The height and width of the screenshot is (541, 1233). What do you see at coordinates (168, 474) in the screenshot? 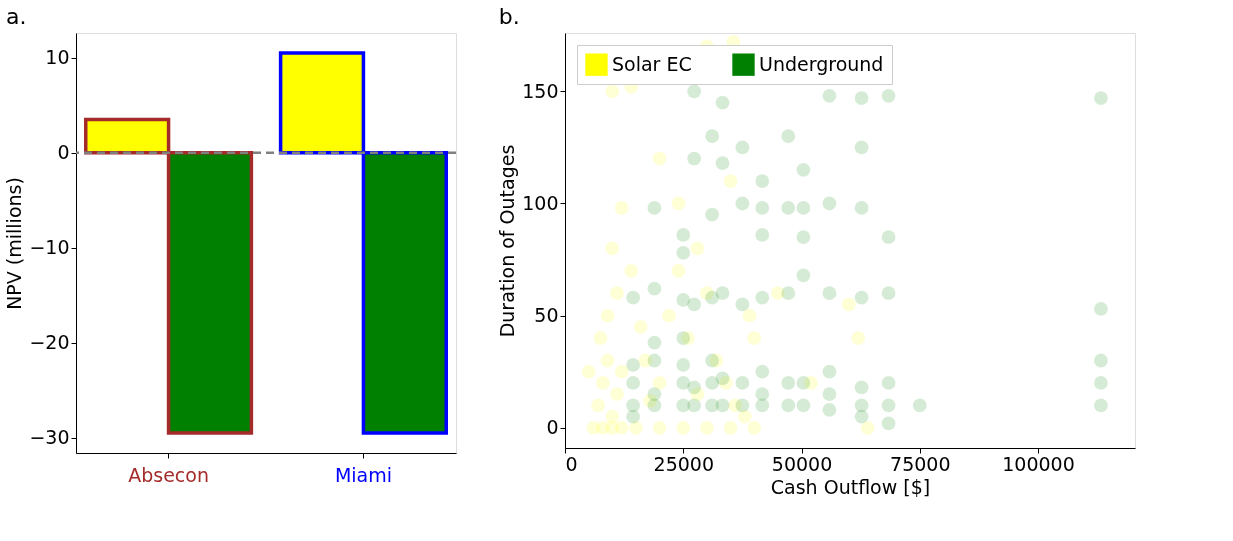
I see `x-tick-label: Absecon` at bounding box center [168, 474].